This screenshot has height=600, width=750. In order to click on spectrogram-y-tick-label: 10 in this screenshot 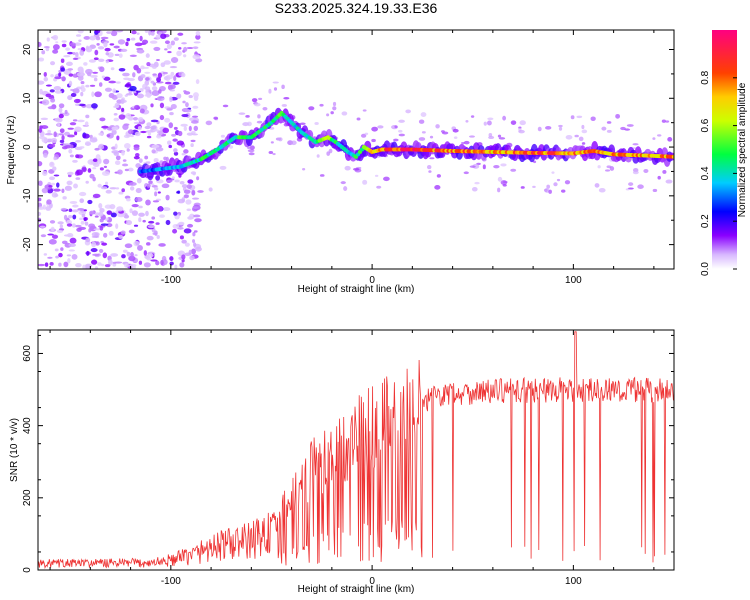, I will do `click(27, 98)`.